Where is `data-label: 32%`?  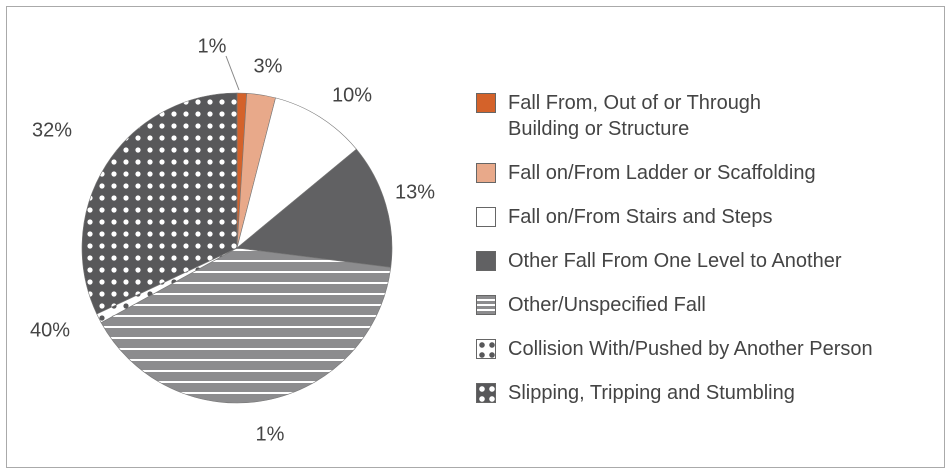 data-label: 32% is located at coordinates (52, 130).